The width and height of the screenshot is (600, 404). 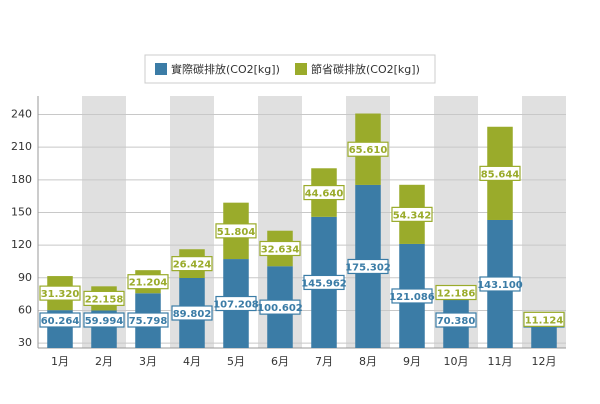 I want to click on x-tick-label: 1月, so click(x=60, y=361).